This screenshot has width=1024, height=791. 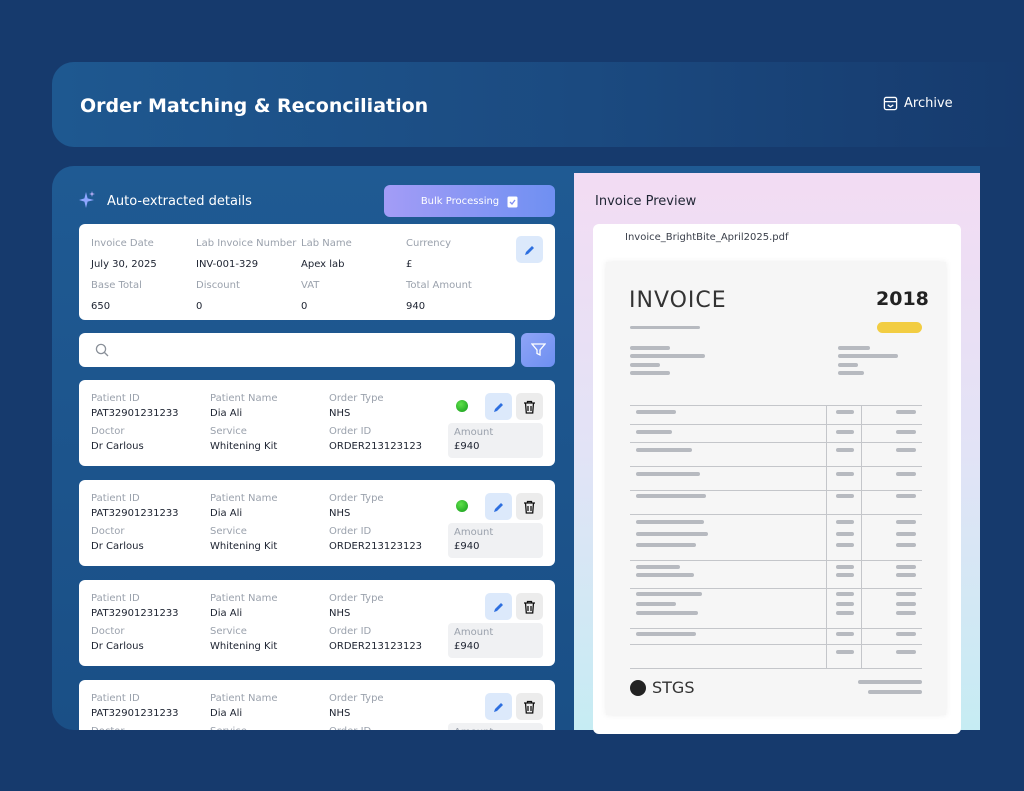 What do you see at coordinates (244, 446) in the screenshot?
I see `order-field-value: Whitening Kit` at bounding box center [244, 446].